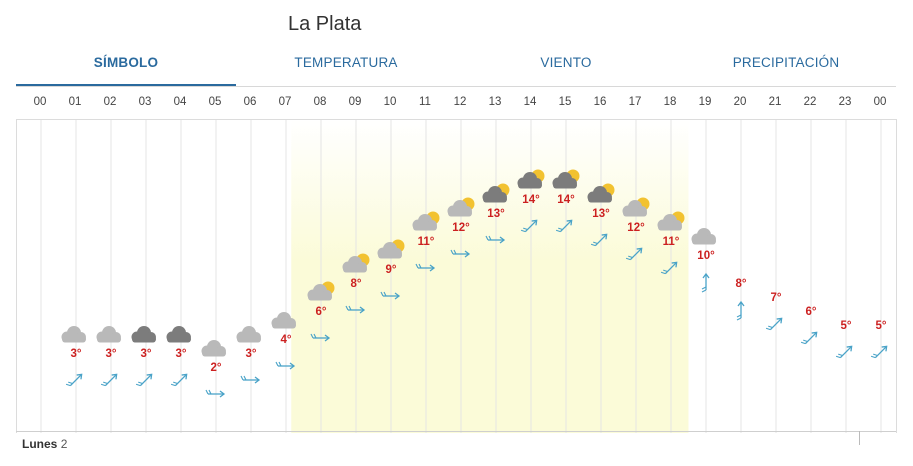 This screenshot has width=913, height=466. What do you see at coordinates (456, 431) in the screenshot?
I see `day-divider` at bounding box center [456, 431].